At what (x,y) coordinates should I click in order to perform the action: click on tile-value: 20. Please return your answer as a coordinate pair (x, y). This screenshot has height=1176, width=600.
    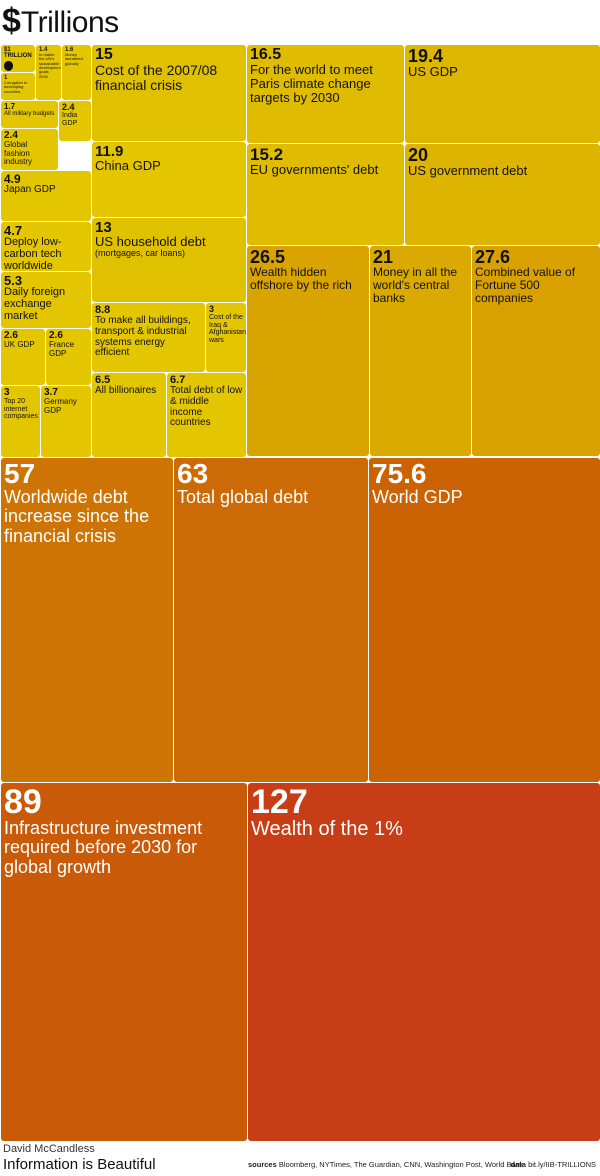
    Looking at the image, I should click on (418, 155).